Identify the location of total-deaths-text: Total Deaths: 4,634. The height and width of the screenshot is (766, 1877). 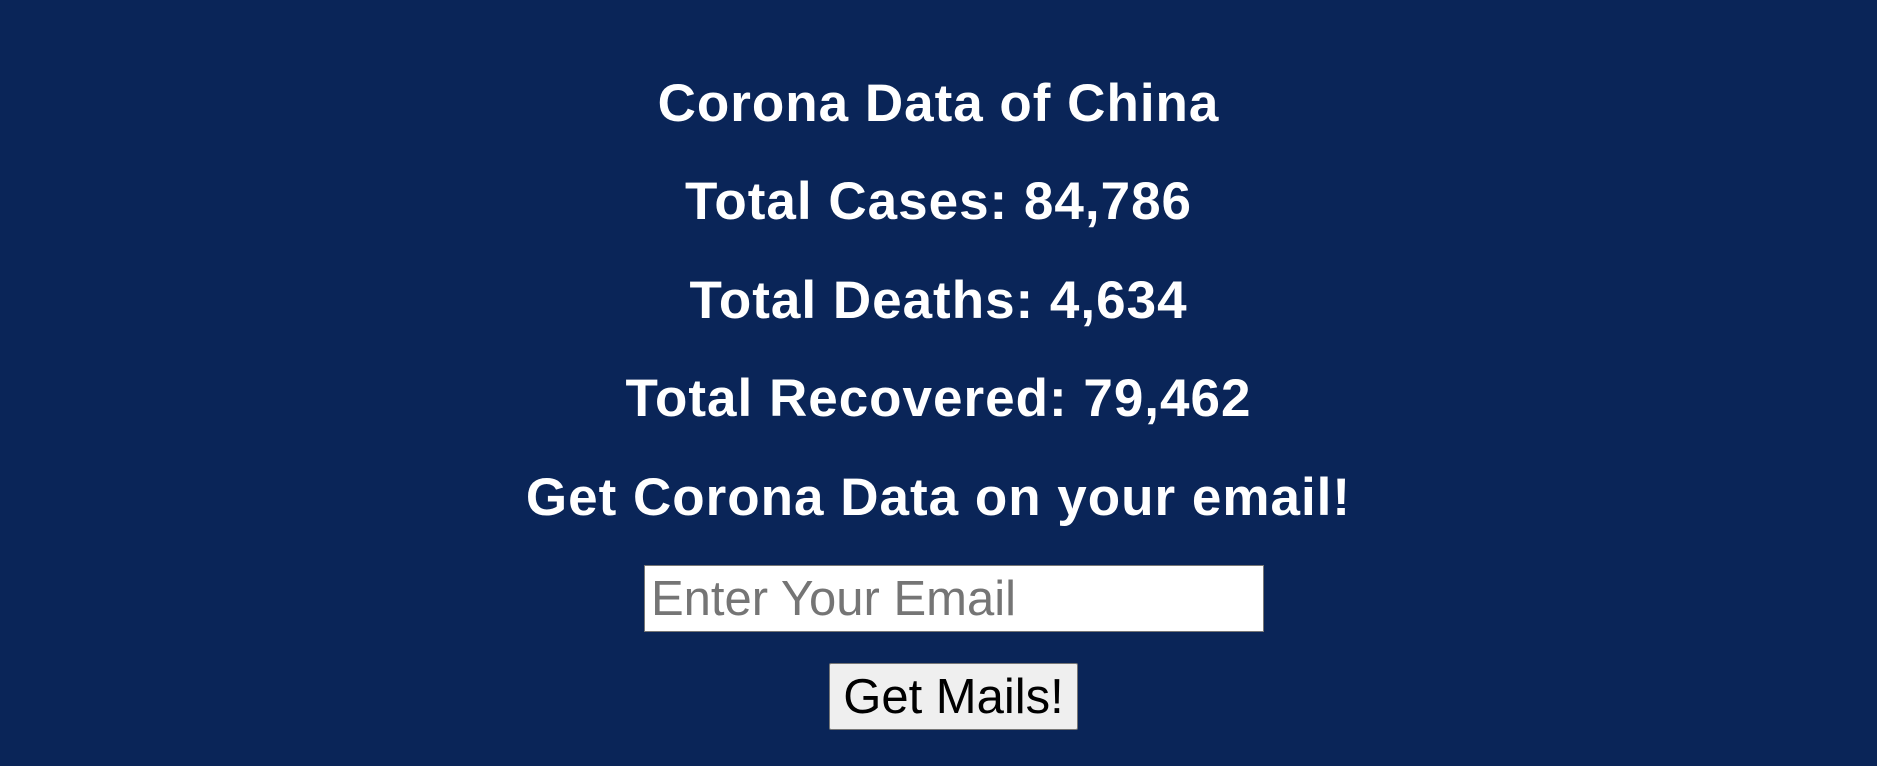
(938, 300).